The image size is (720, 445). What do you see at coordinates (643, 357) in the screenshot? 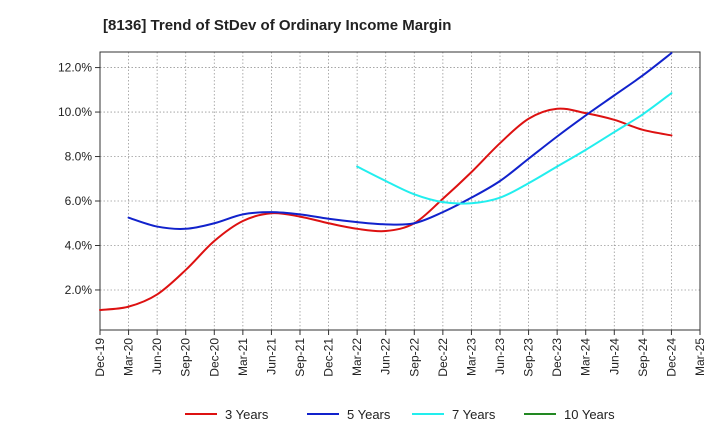
I see `x-tick-label: Sep-24` at bounding box center [643, 357].